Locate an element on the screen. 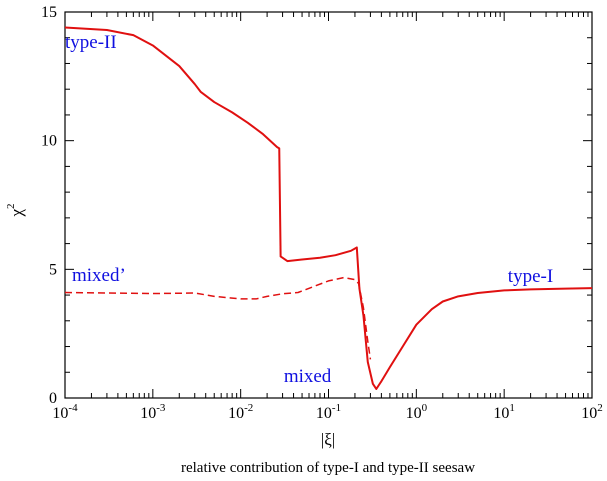 This screenshot has width=607, height=481. y-axis-label-base: χ is located at coordinates (16, 213).